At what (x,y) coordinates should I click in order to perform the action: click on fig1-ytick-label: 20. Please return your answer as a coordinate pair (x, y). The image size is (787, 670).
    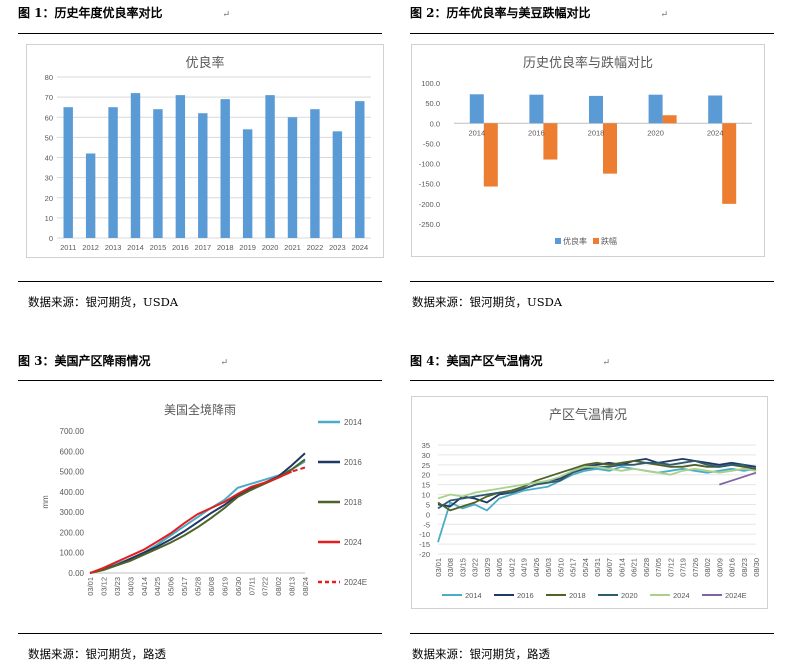
    Looking at the image, I should click on (49, 198).